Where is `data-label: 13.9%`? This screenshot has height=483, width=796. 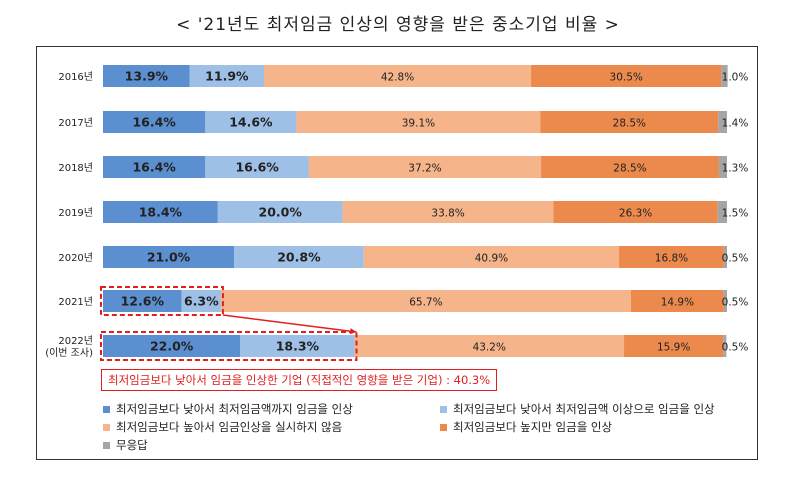 data-label: 13.9% is located at coordinates (147, 76).